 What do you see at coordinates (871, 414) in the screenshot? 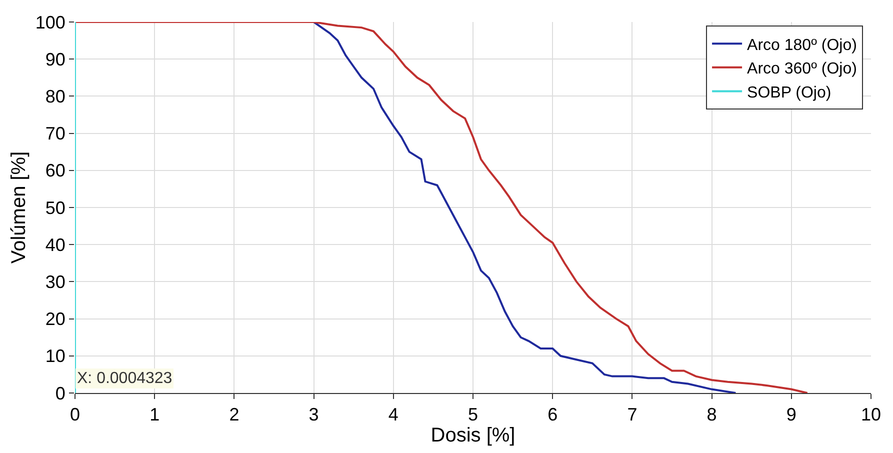
I see `x-tick-label: 10` at bounding box center [871, 414].